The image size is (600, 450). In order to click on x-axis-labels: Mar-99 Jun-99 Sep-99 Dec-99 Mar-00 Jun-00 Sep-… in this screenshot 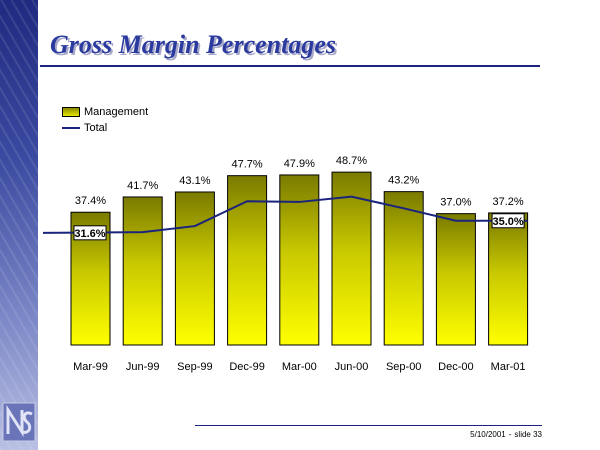, I will do `click(299, 367)`.